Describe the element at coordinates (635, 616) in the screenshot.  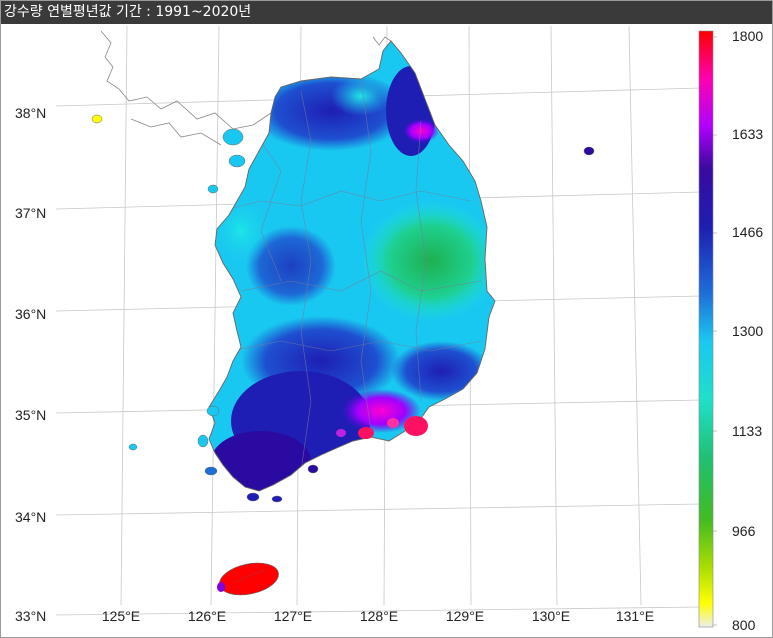
I see `lon-label-131: 131°E` at that location.